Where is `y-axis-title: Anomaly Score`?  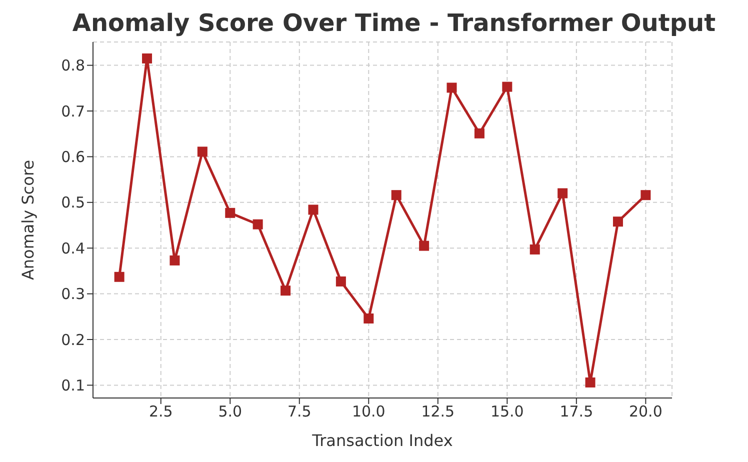 y-axis-title: Anomaly Score is located at coordinates (28, 220).